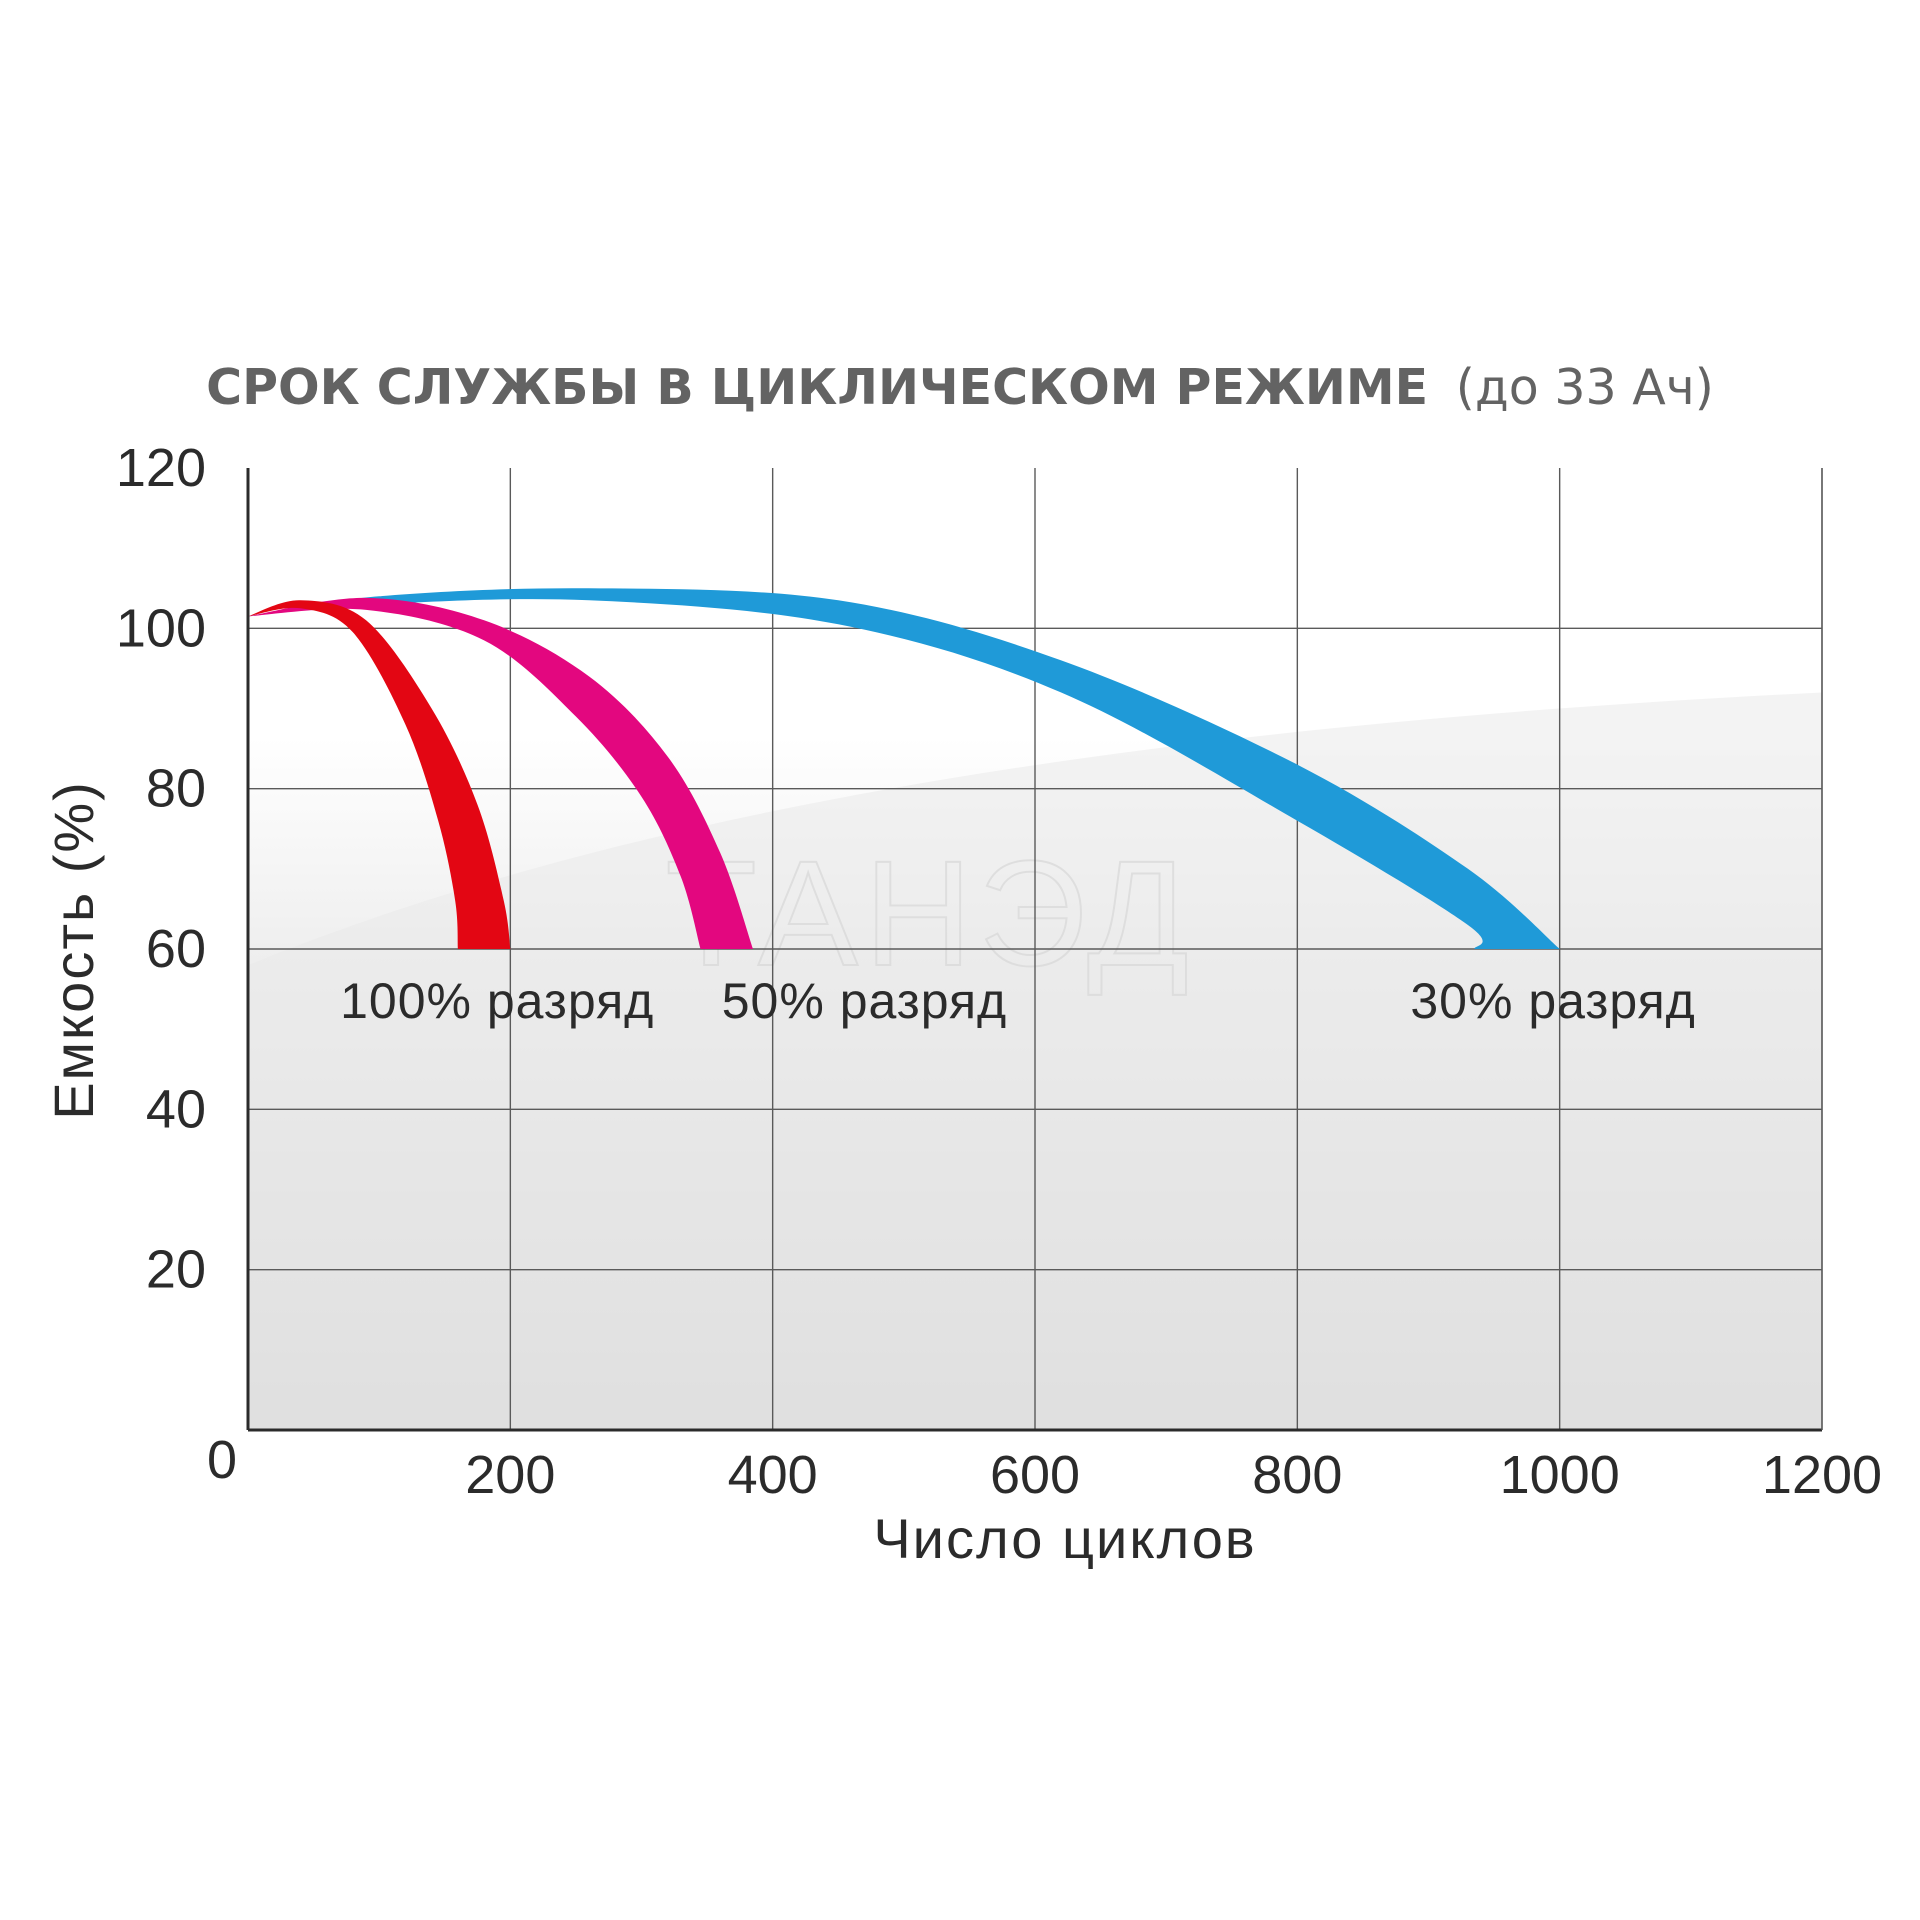  Describe the element at coordinates (1035, 1475) in the screenshot. I see `x-tick-label: 600` at that location.